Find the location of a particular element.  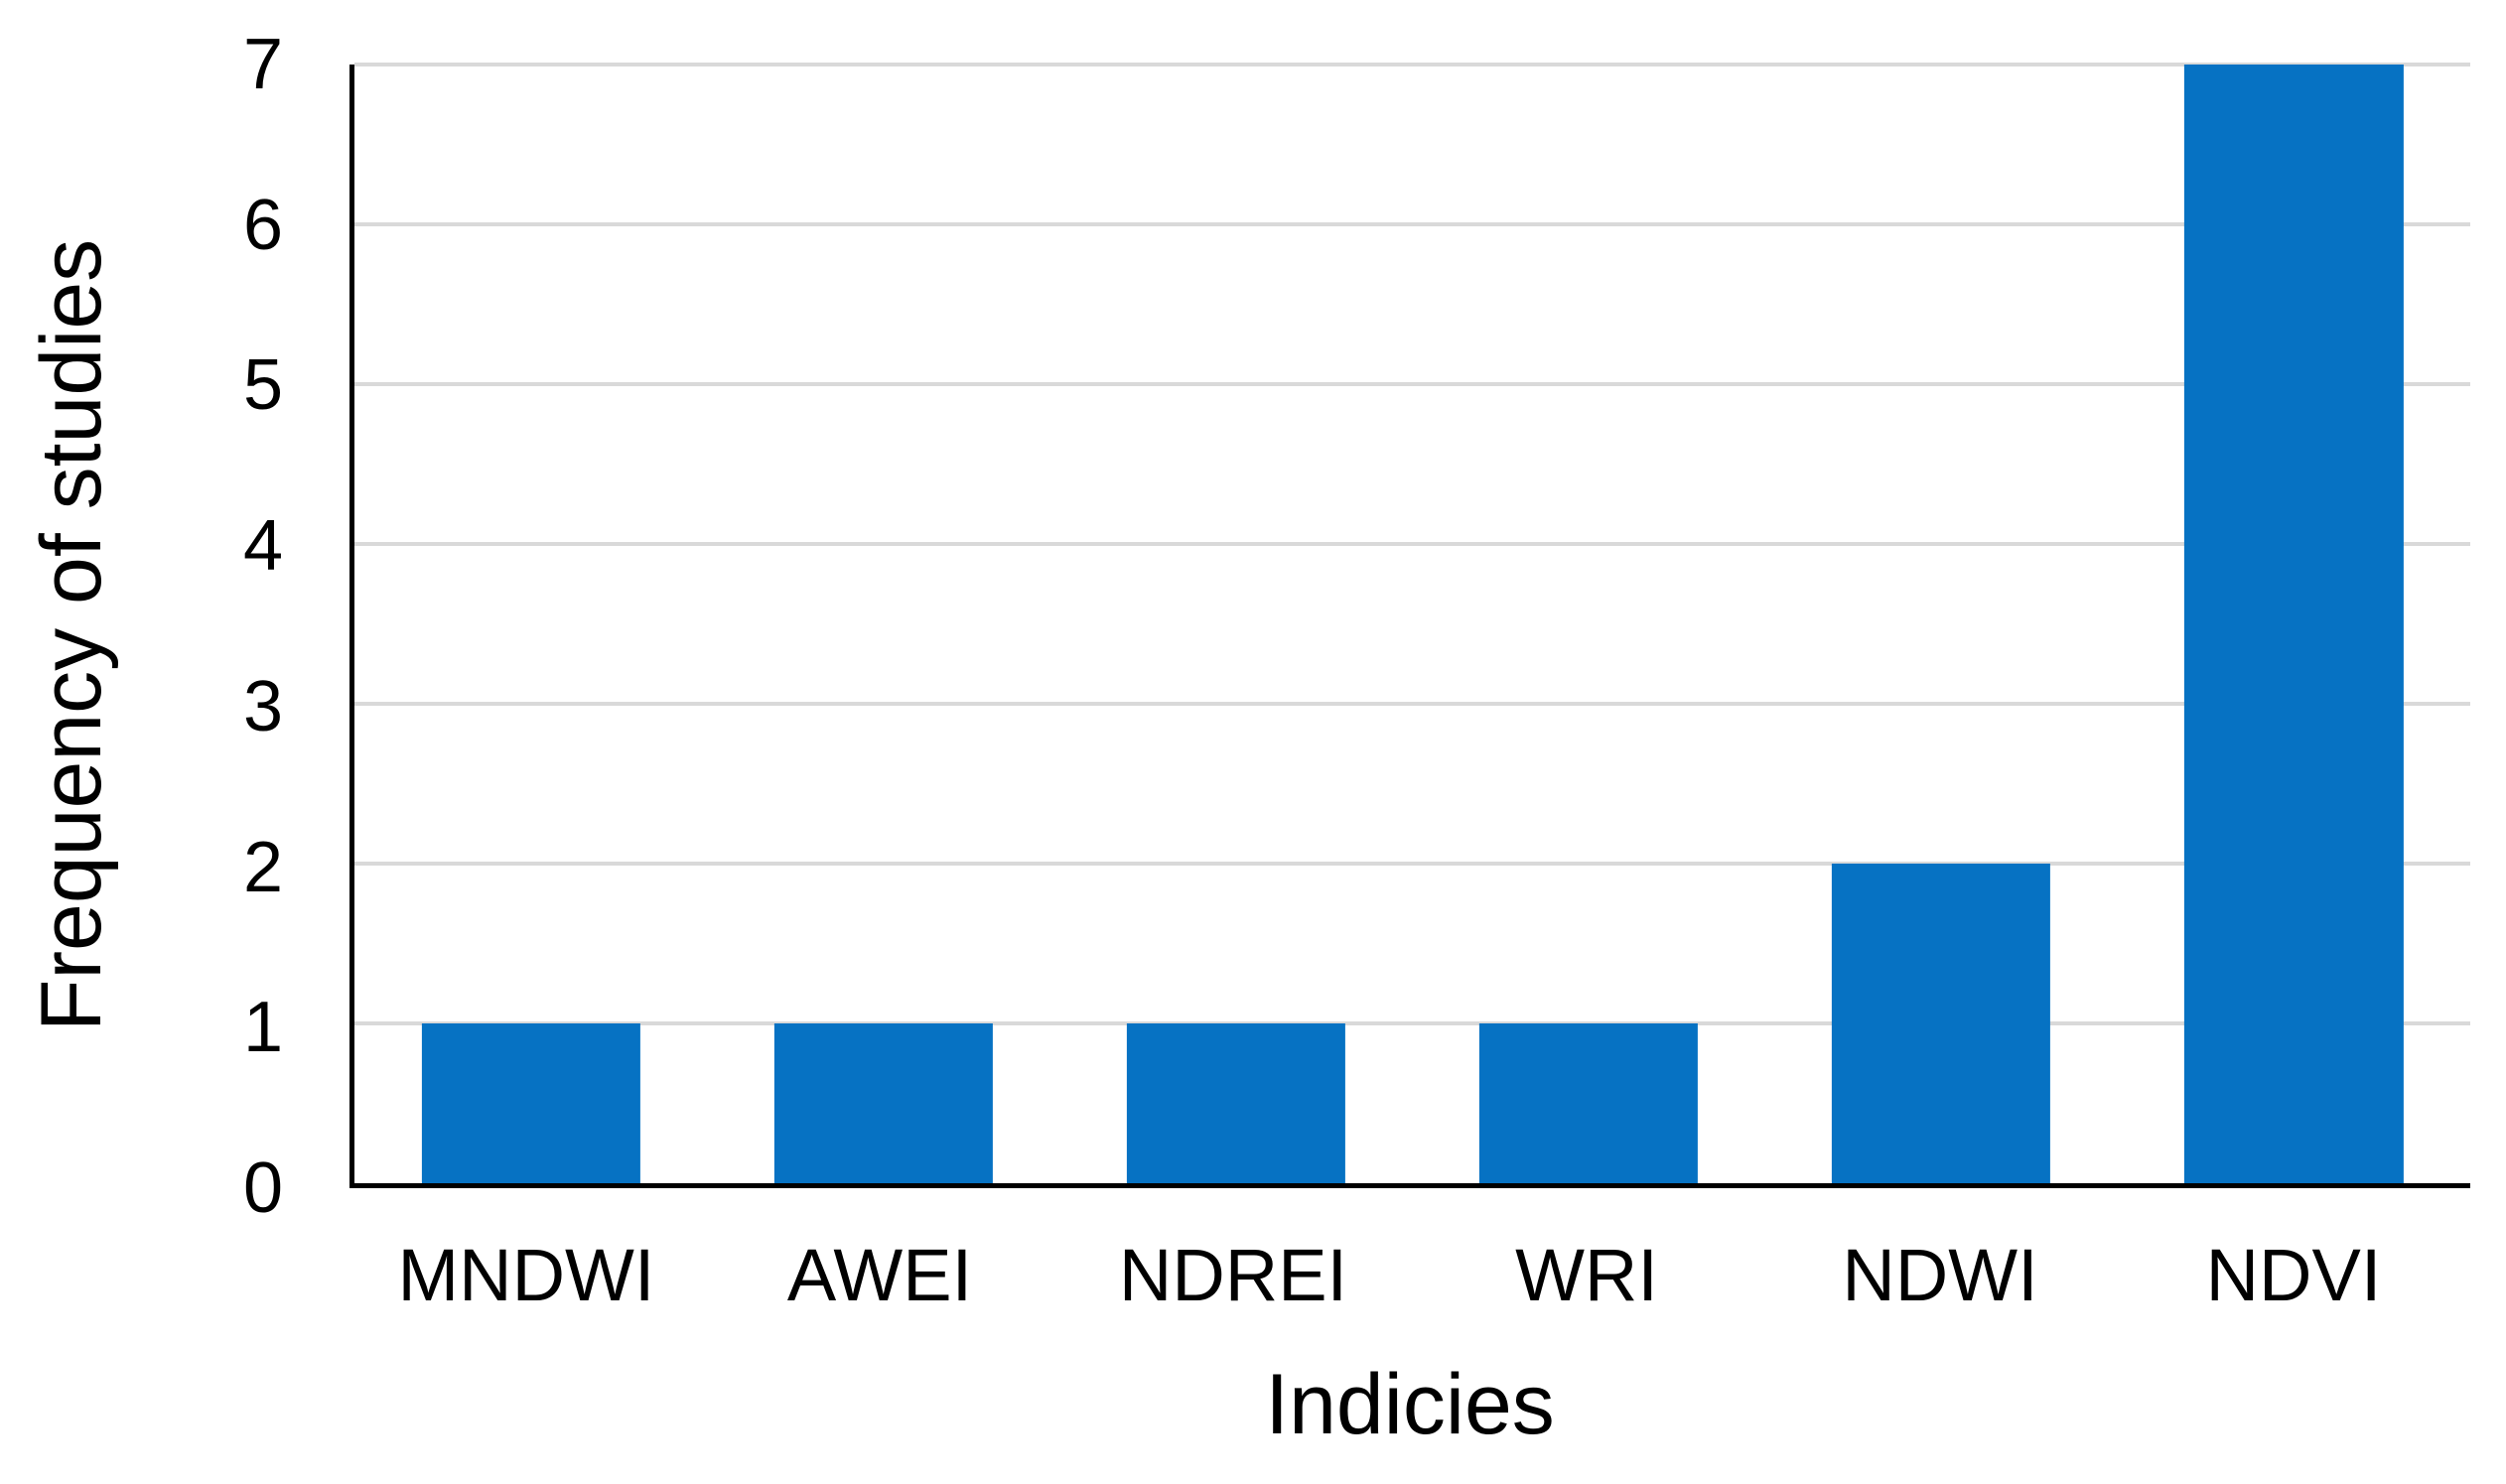

y-tick-label-6: 6 is located at coordinates (262, 225).